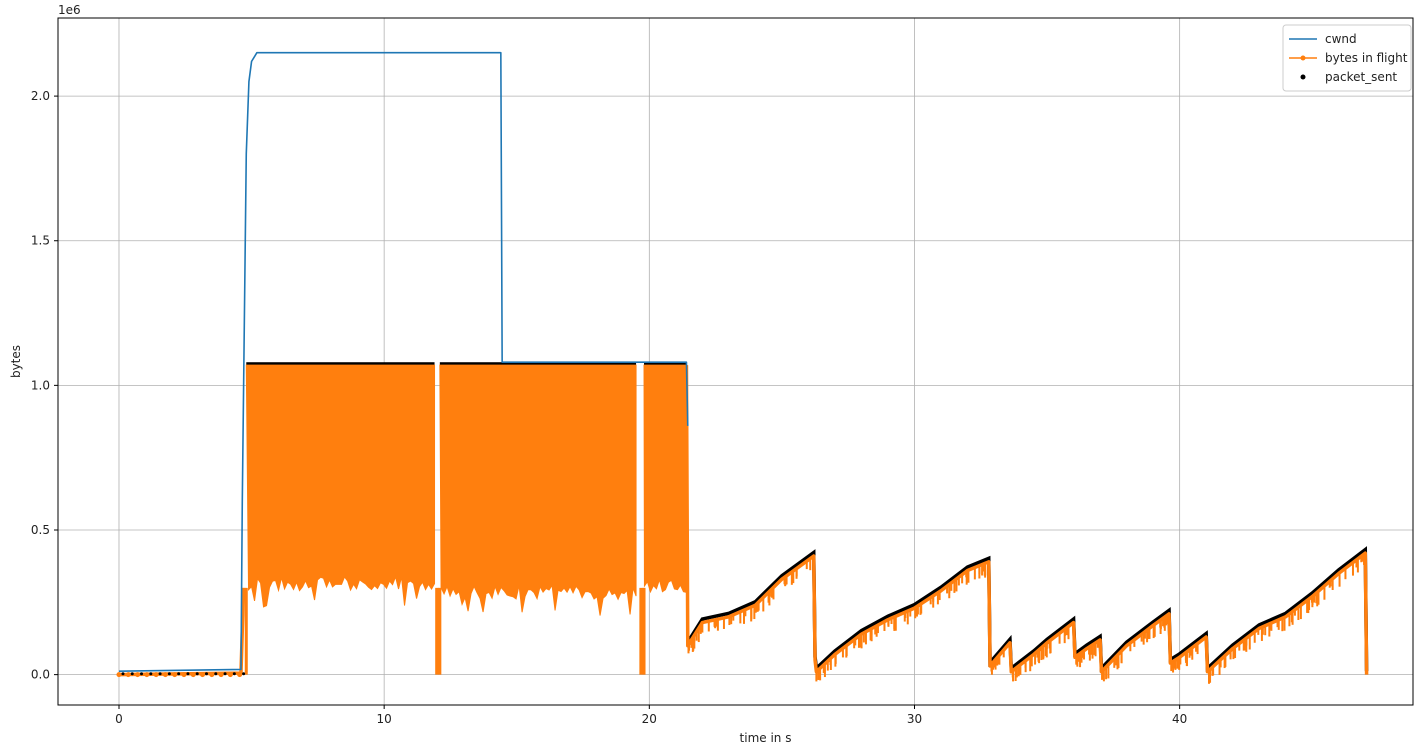  What do you see at coordinates (1341, 39) in the screenshot?
I see `legend-label: cwnd` at bounding box center [1341, 39].